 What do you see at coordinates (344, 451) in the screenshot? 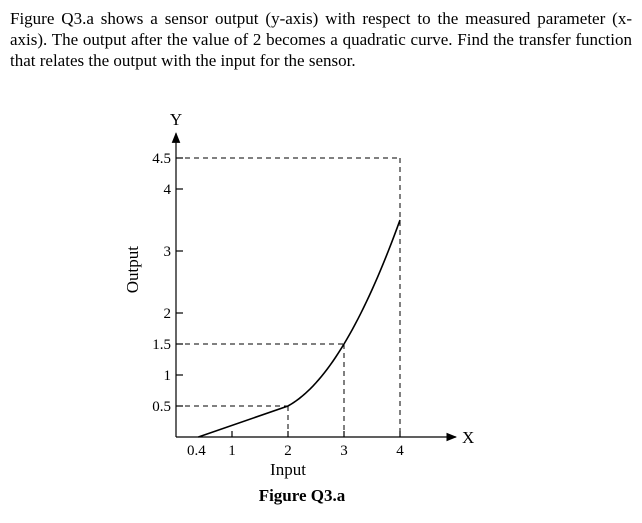
I see `x-tick-label: 3` at bounding box center [344, 451].